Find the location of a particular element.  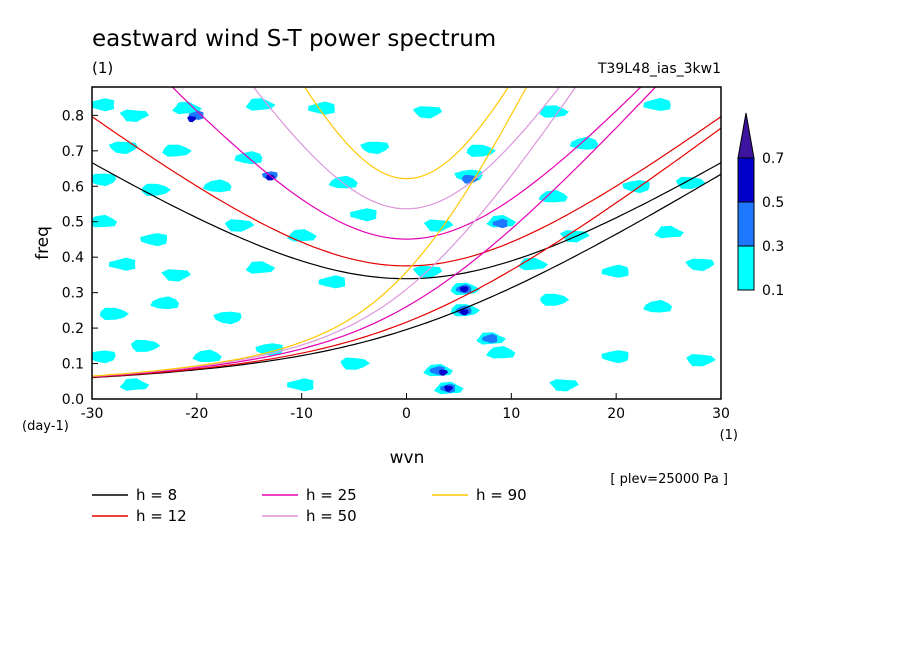

run-label: T39L48_ias_3kw1 is located at coordinates (659, 69).